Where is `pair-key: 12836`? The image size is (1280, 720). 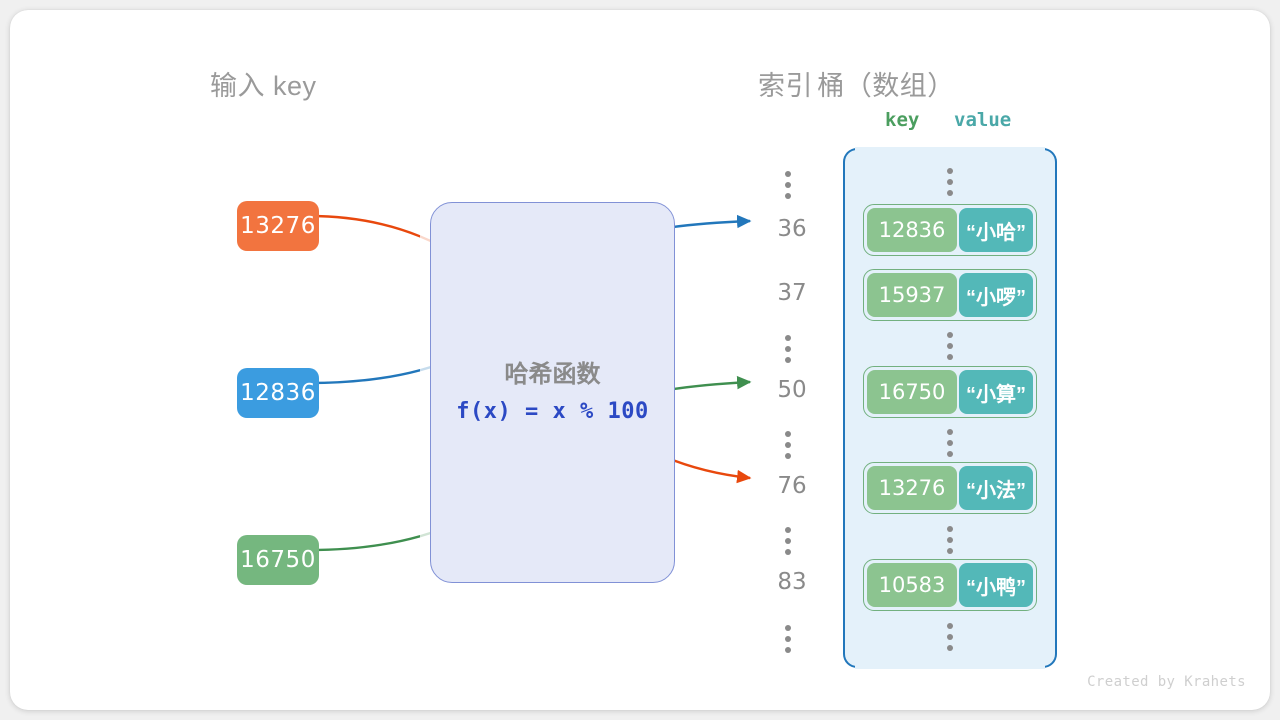 pair-key: 12836 is located at coordinates (912, 230).